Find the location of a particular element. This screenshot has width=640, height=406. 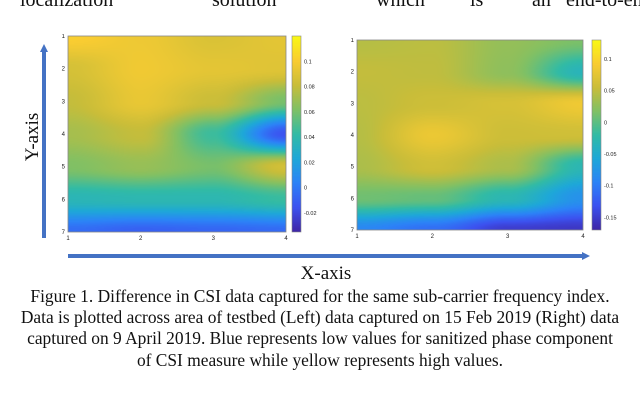

top-word: an is located at coordinates (541, 5).